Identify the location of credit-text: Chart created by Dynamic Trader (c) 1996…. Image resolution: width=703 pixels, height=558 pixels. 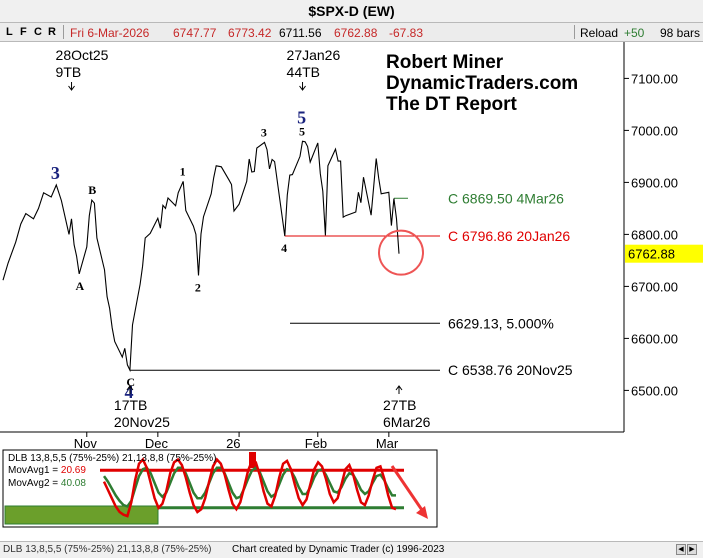
(338, 549).